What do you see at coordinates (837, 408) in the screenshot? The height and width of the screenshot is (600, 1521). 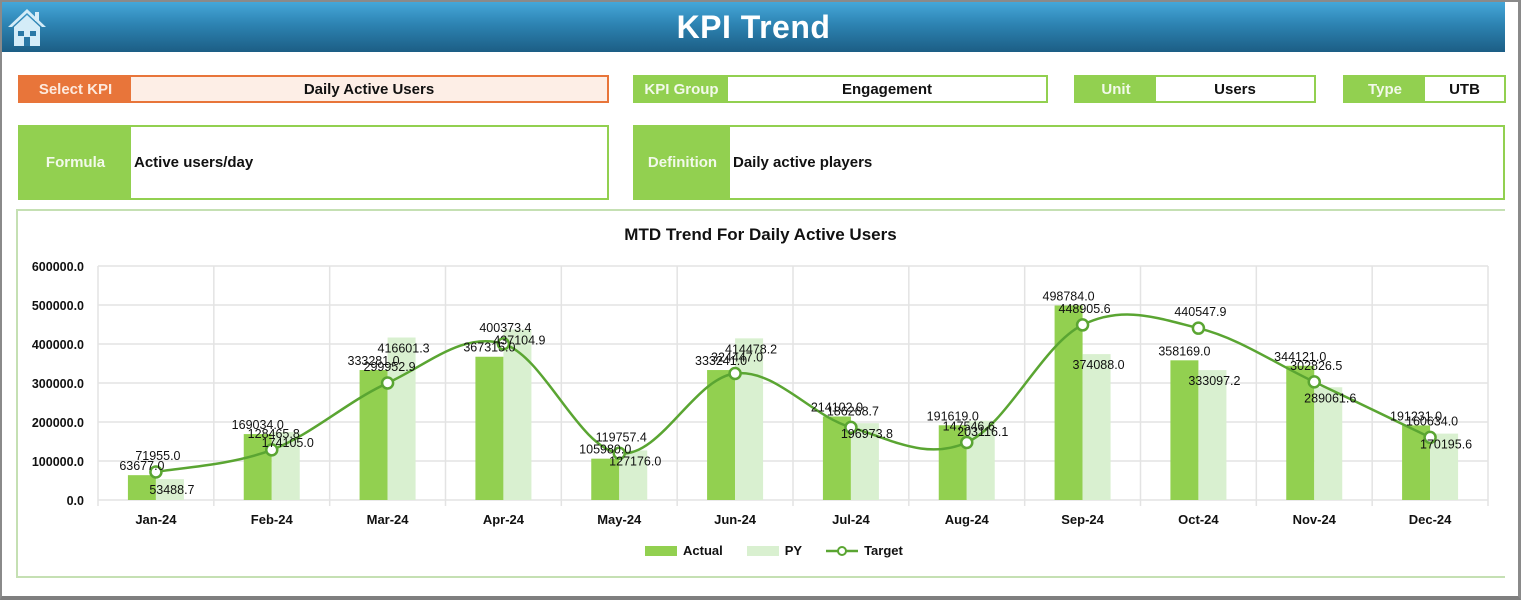 I see `actual-data-label: 214102.0` at bounding box center [837, 408].